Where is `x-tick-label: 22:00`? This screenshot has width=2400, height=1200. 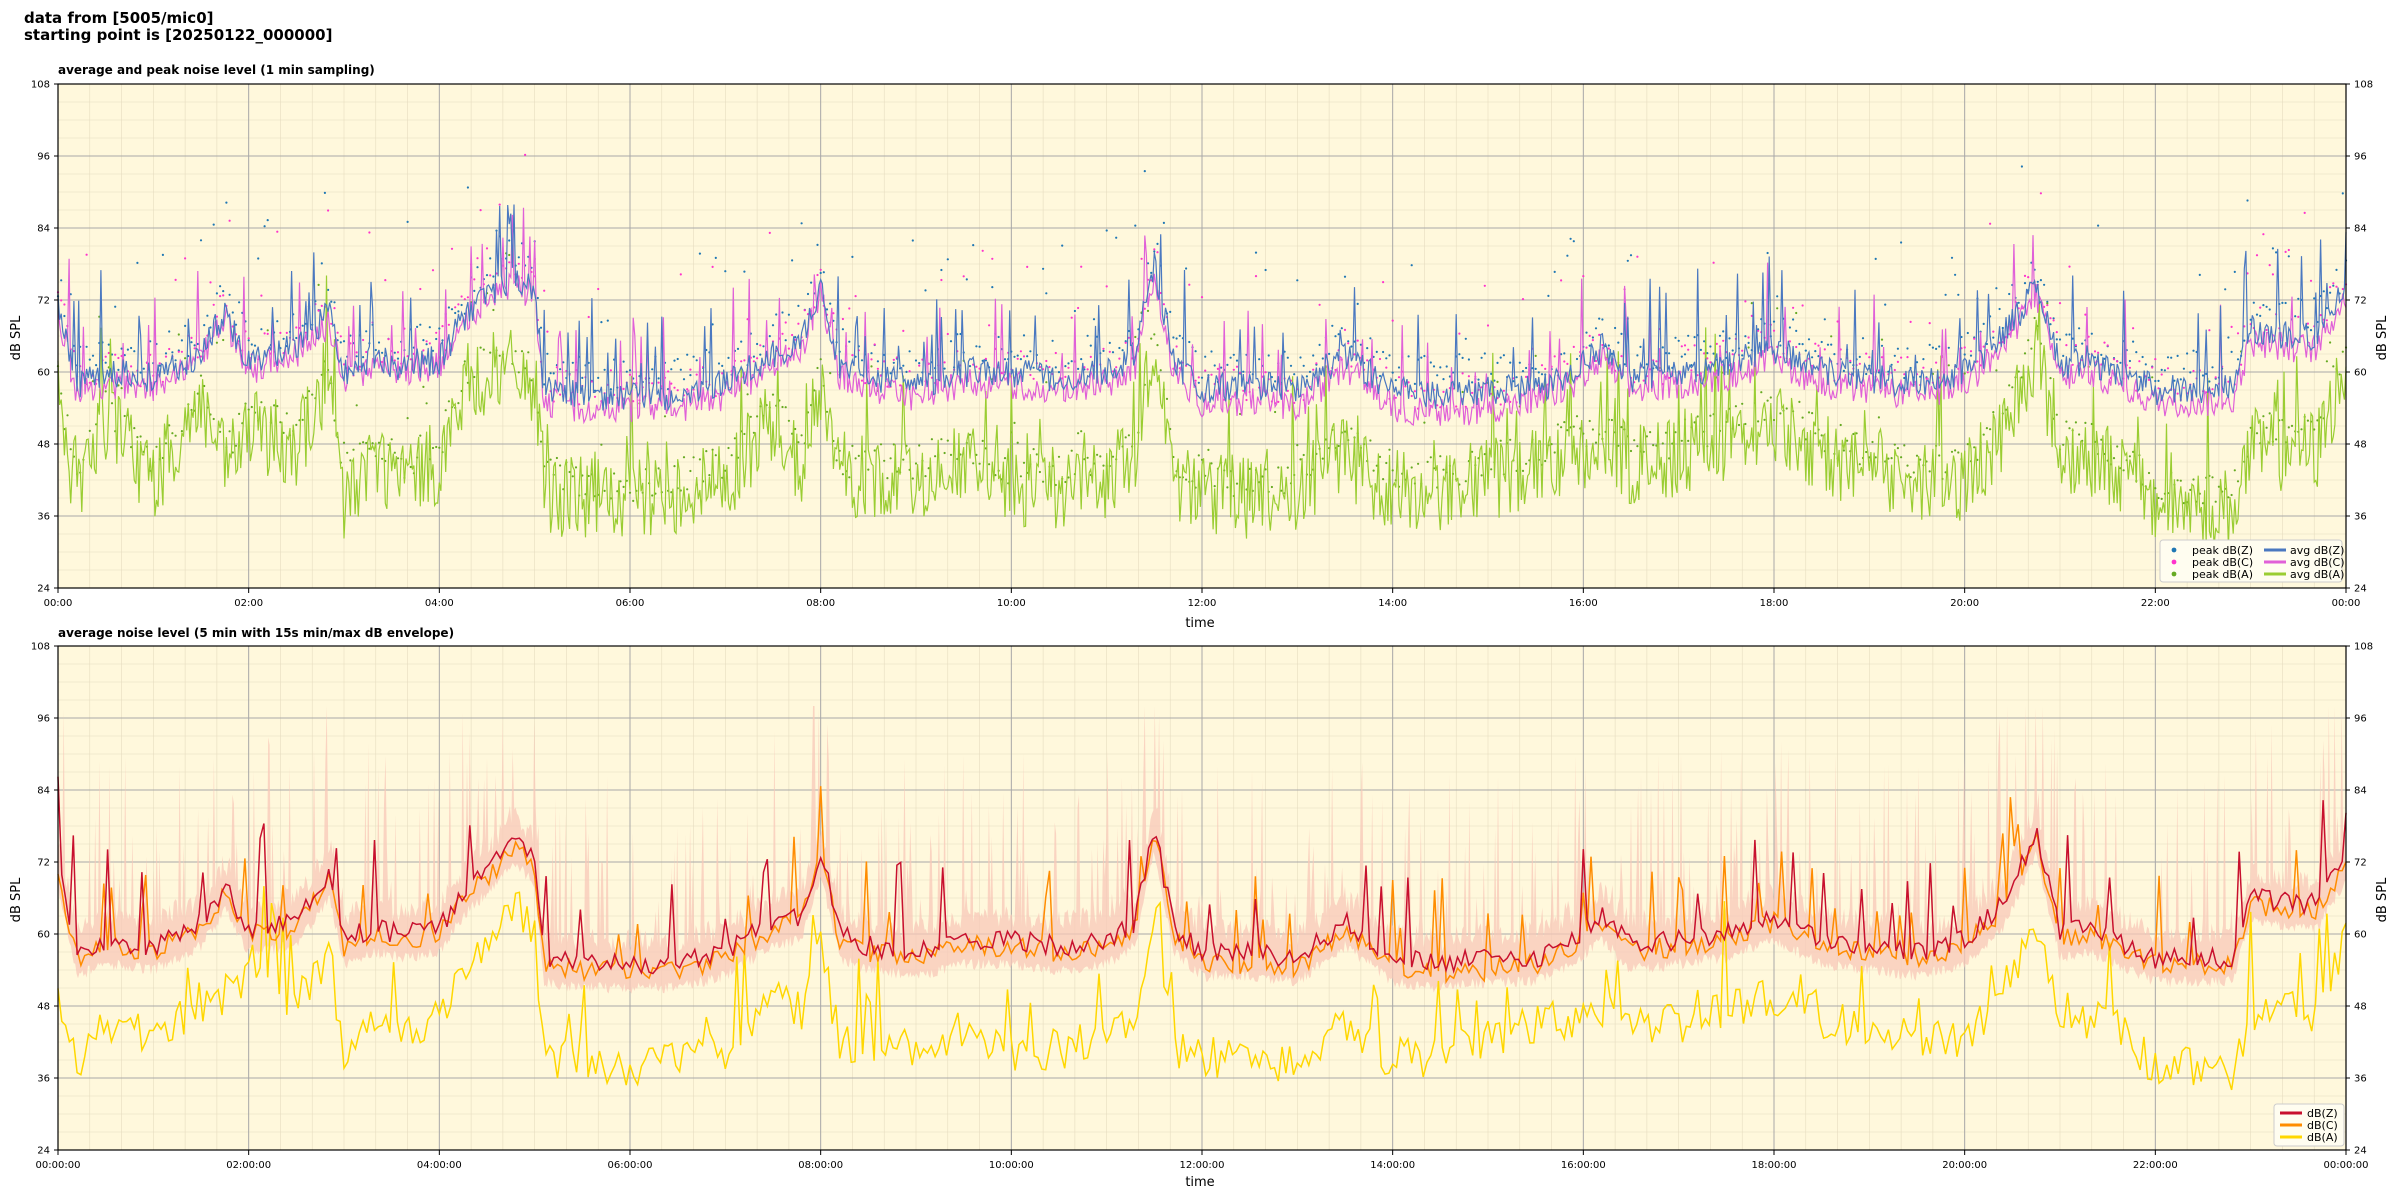
x-tick-label: 22:00 is located at coordinates (2155, 603).